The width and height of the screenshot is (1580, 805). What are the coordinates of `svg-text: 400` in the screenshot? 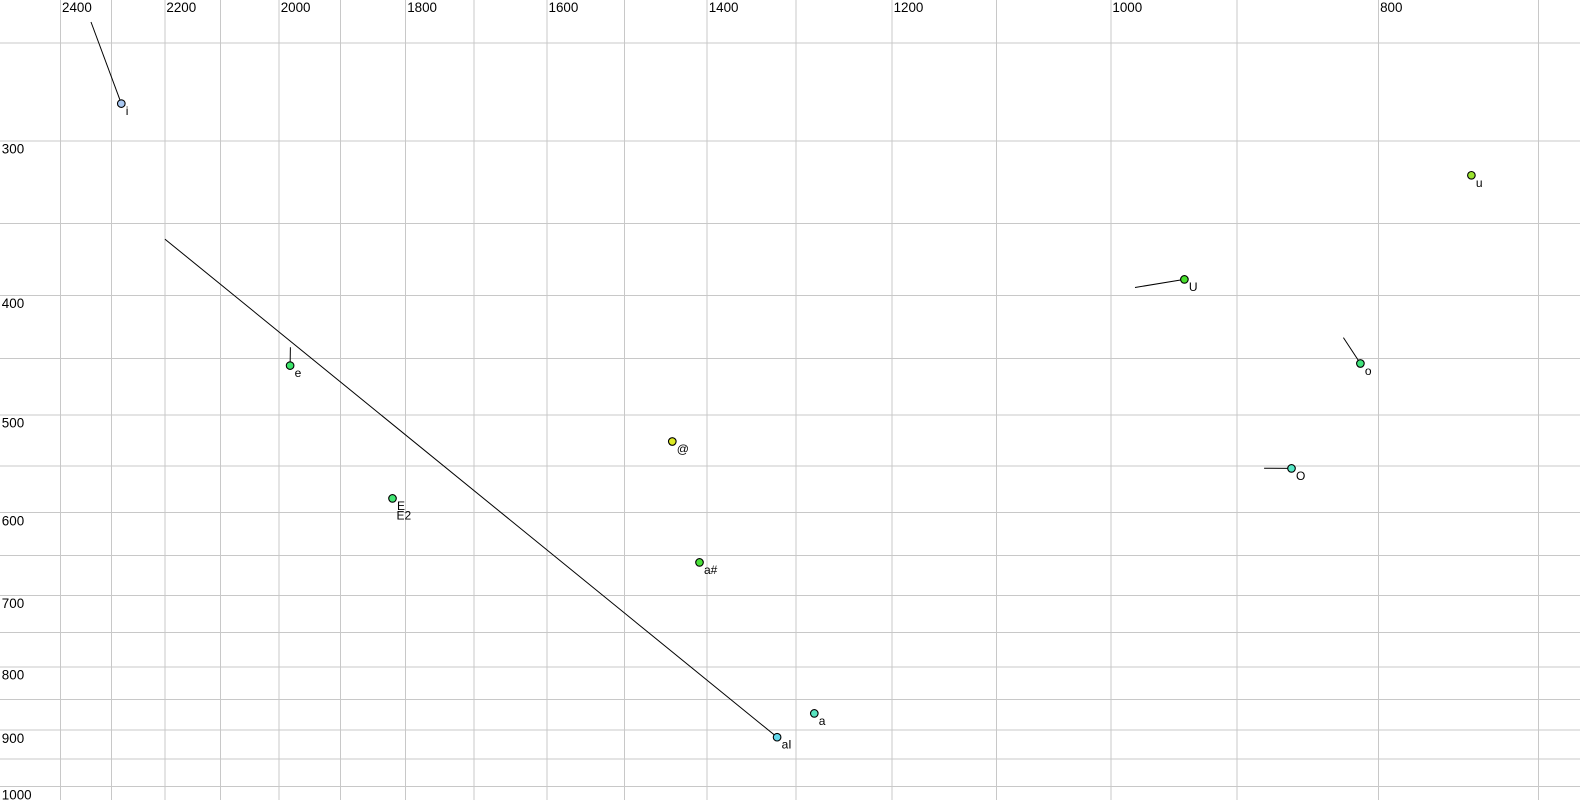 It's located at (13, 303).